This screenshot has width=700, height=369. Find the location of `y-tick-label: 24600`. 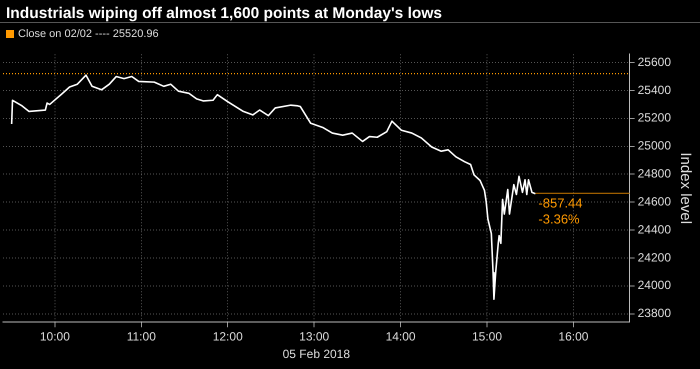

y-tick-label: 24600 is located at coordinates (655, 201).